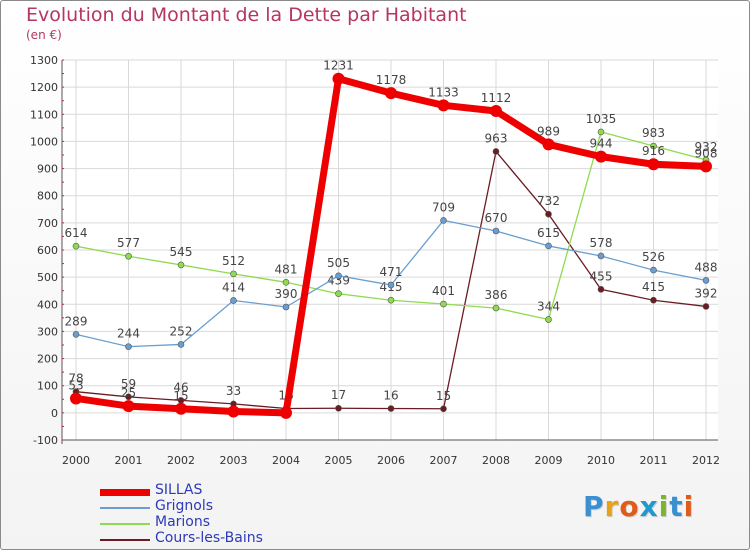  What do you see at coordinates (44, 60) in the screenshot?
I see `y-tick-label: 1300` at bounding box center [44, 60].